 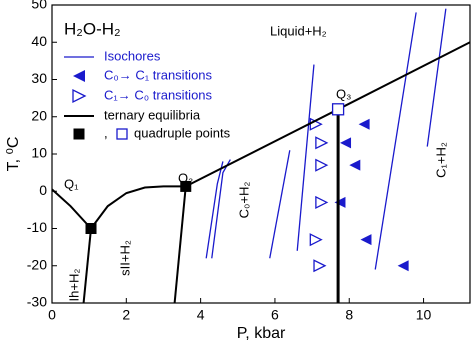 What do you see at coordinates (132, 55) in the screenshot?
I see `legend-label: Isochores` at bounding box center [132, 55].